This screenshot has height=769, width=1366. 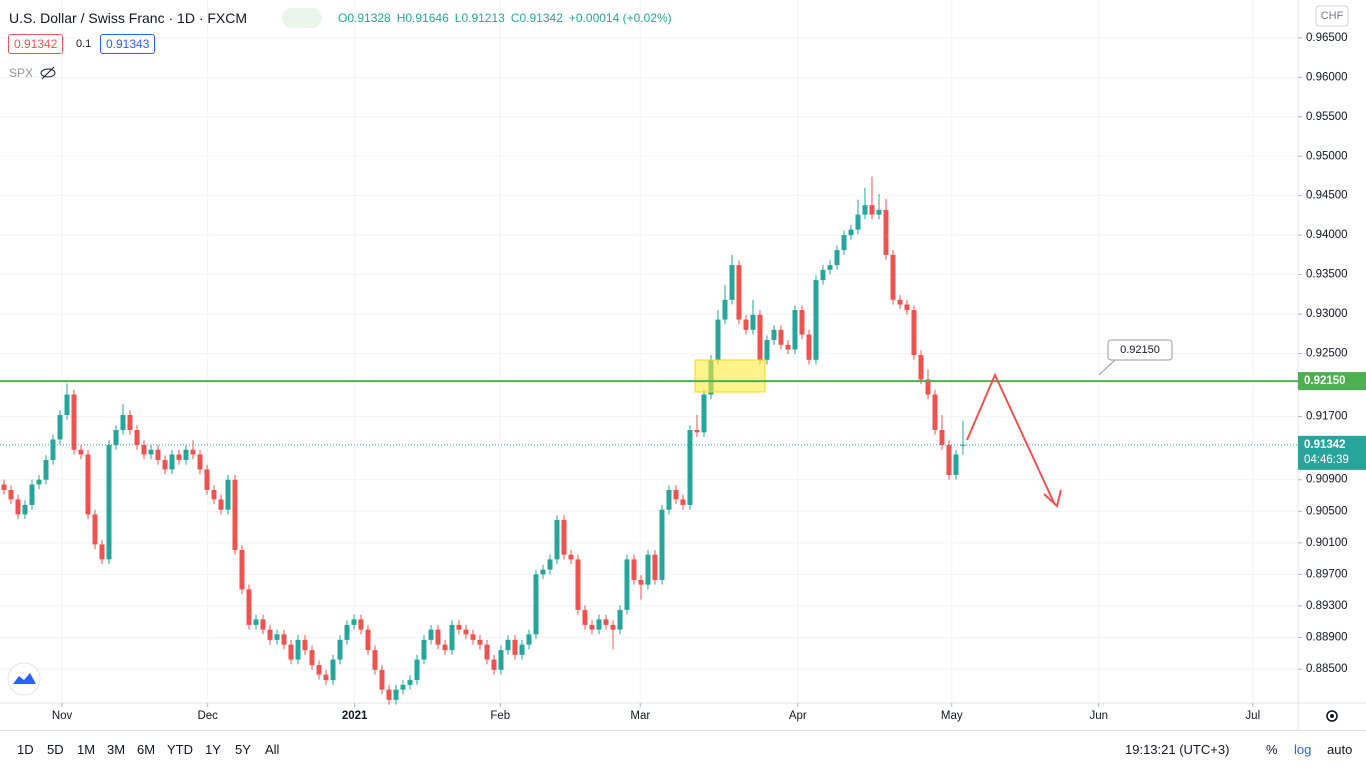 I want to click on symbol-title: U.S. Dollar / Swiss Franc · 1D · FXCM, so click(x=128, y=18).